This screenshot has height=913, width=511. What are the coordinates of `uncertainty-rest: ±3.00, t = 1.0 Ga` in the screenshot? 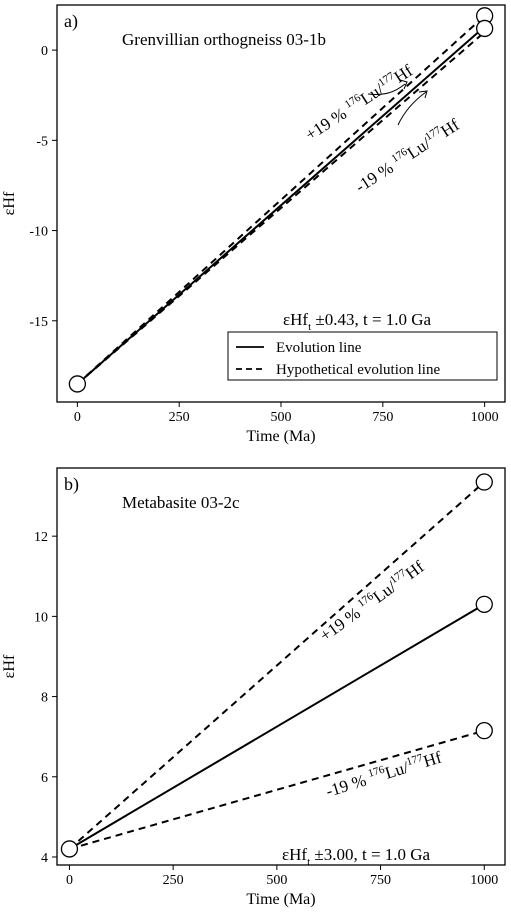 It's located at (370, 854).